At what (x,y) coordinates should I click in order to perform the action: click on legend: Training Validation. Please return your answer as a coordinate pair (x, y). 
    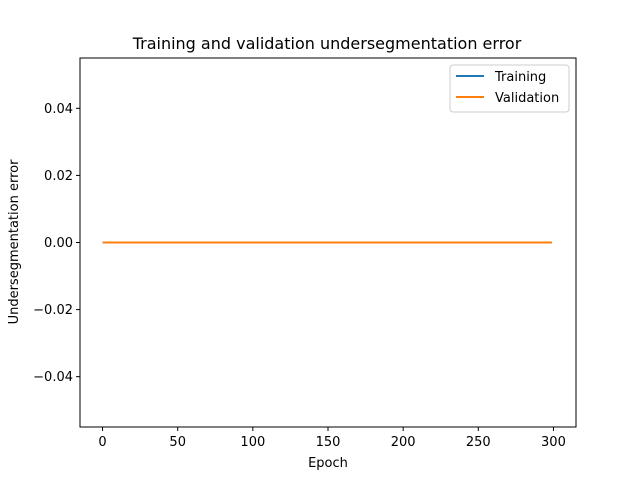
    Looking at the image, I should click on (509, 88).